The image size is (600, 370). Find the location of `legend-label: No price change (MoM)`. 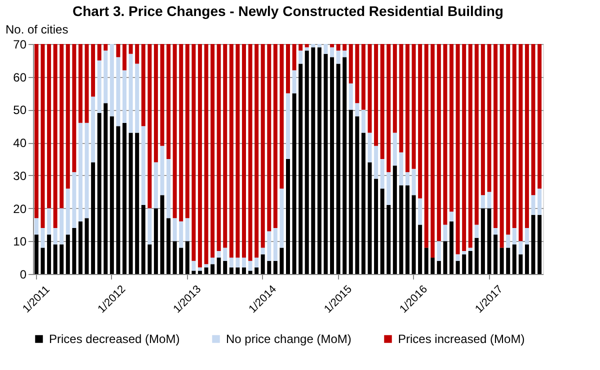

legend-label: No price change (MoM) is located at coordinates (289, 339).